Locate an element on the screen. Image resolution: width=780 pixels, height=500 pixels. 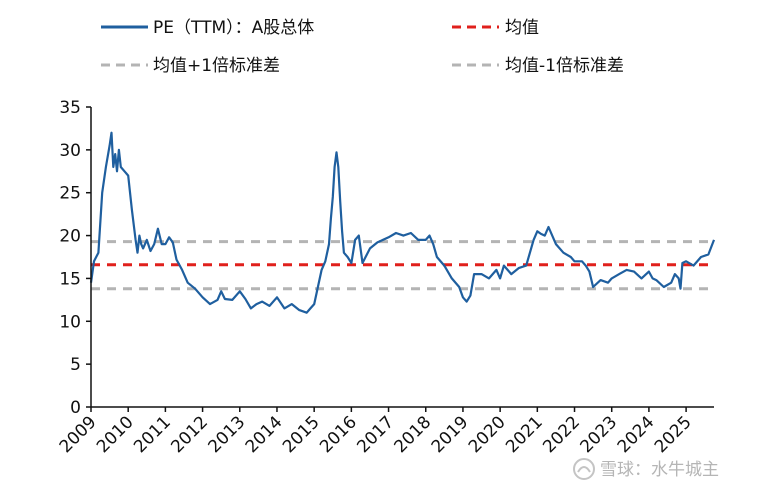
x-tick-label: 2017 is located at coordinates (375, 434).